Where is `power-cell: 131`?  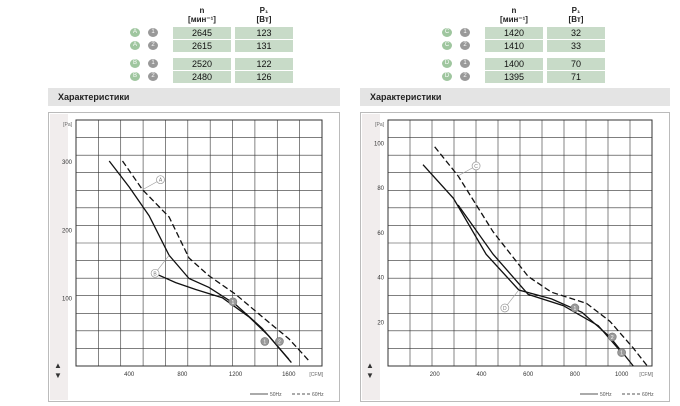 power-cell: 131 is located at coordinates (264, 46).